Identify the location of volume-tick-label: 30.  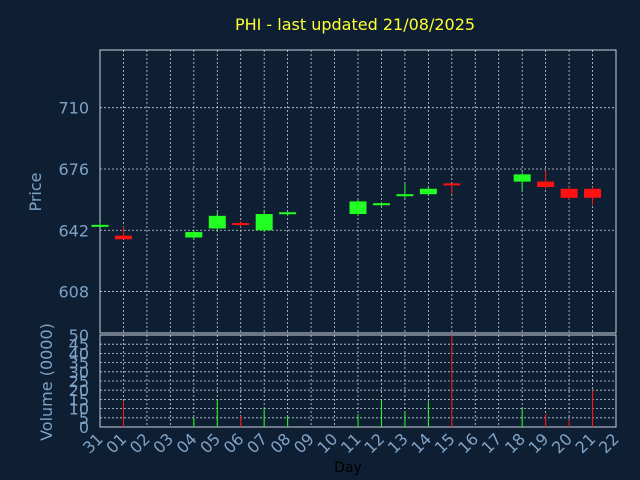
(79, 372).